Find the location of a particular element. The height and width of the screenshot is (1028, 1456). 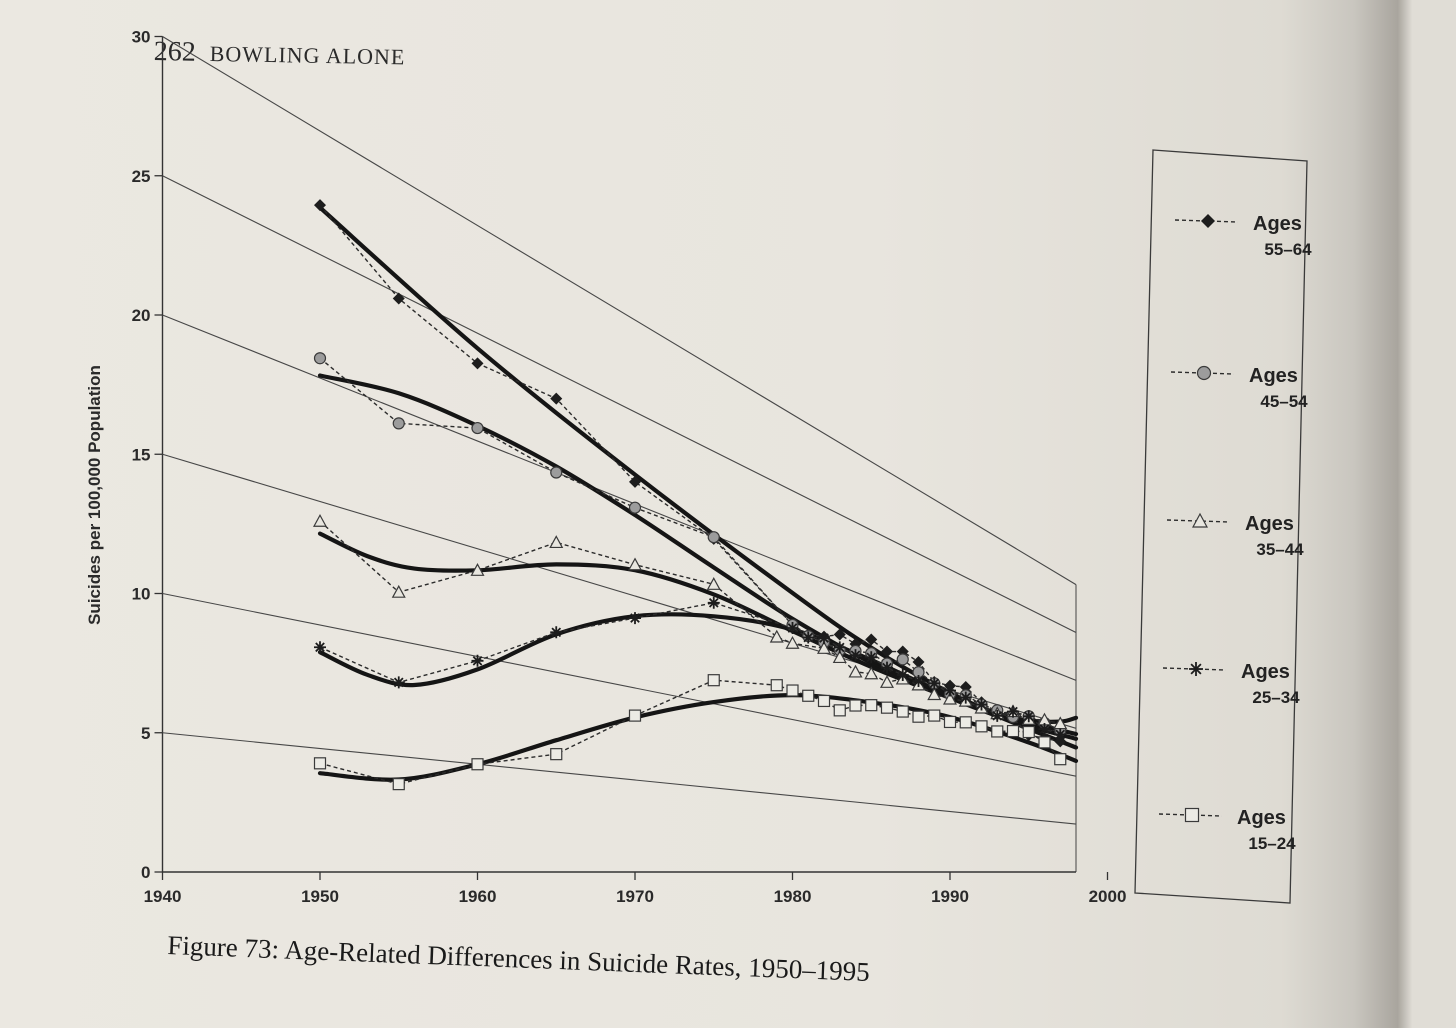

x-tick-label: 1970 is located at coordinates (635, 896).